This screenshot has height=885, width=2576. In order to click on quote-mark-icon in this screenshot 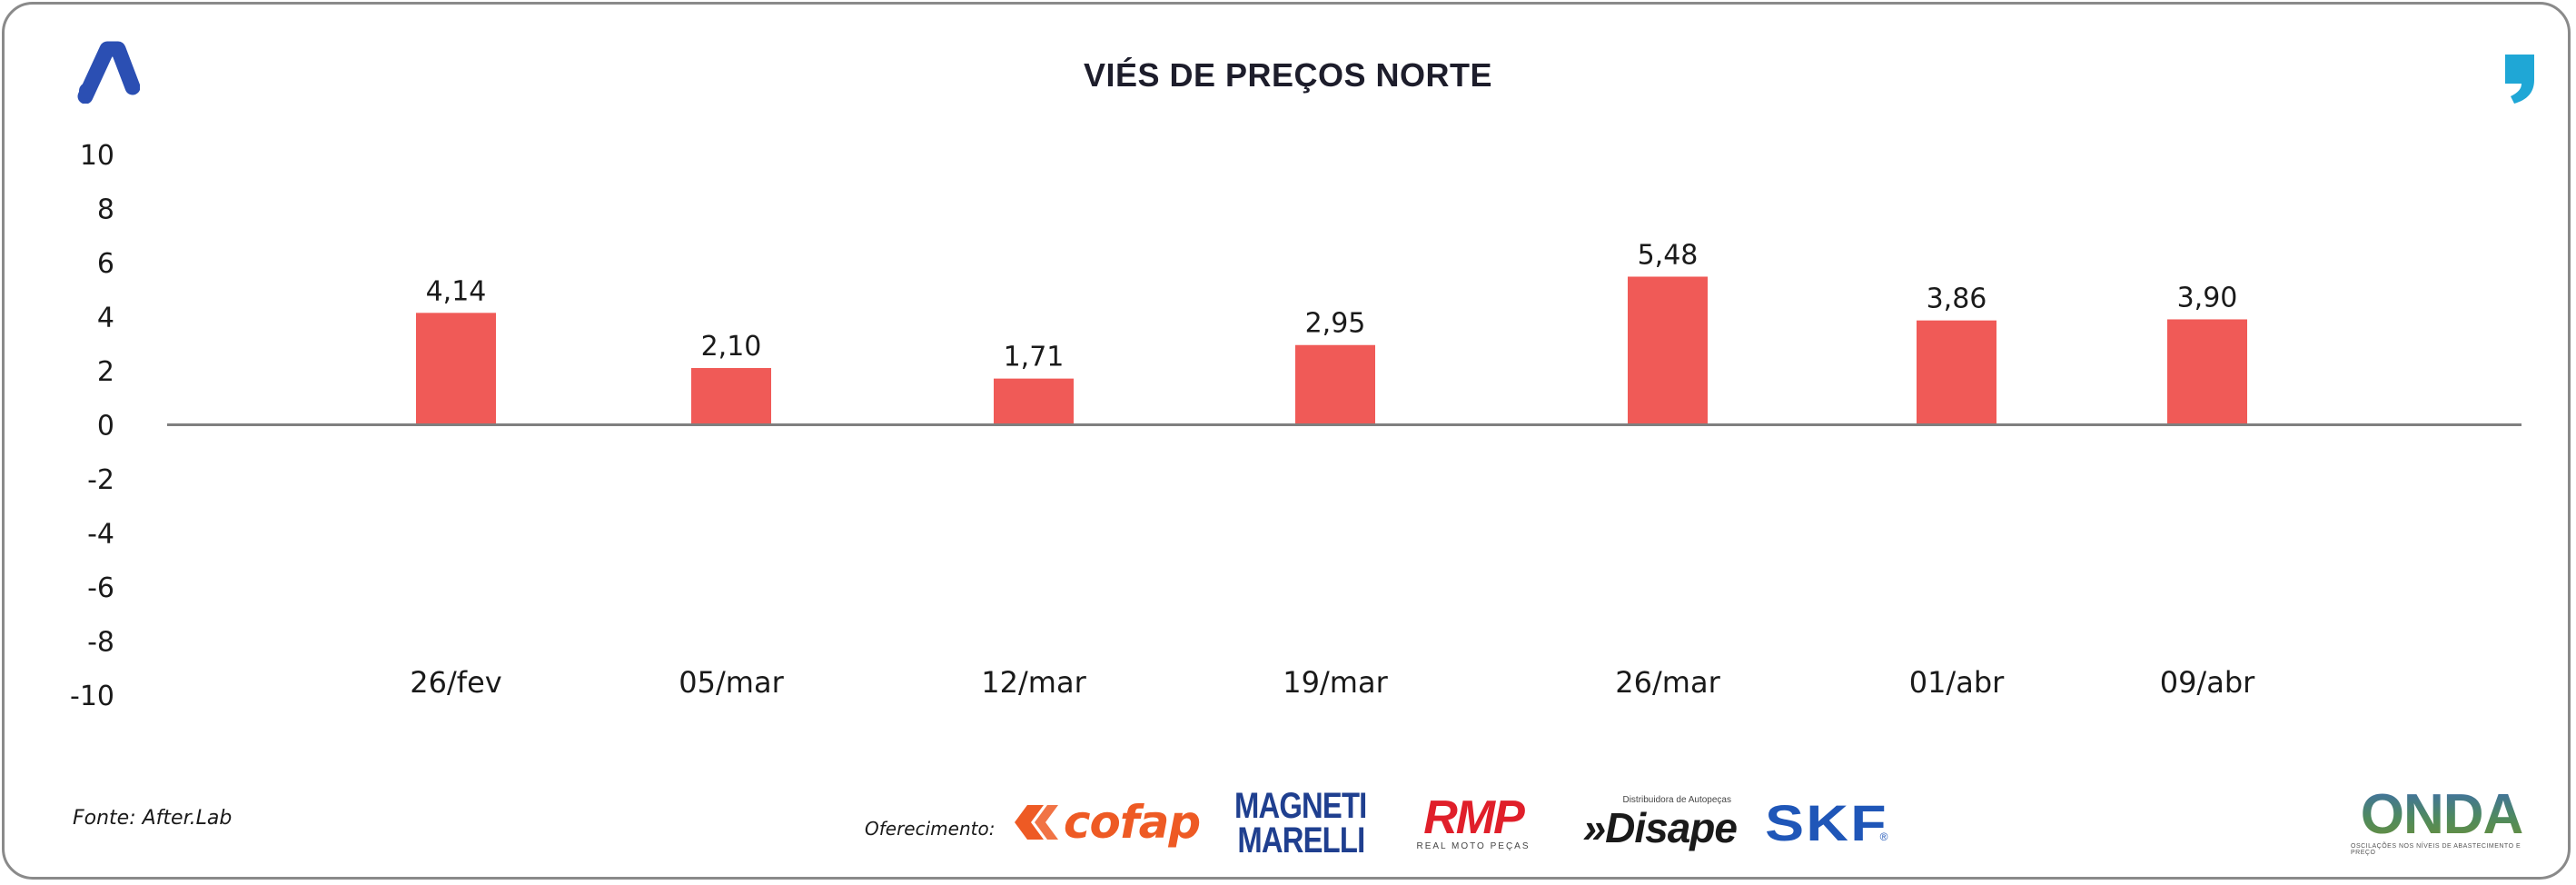, I will do `click(2519, 79)`.